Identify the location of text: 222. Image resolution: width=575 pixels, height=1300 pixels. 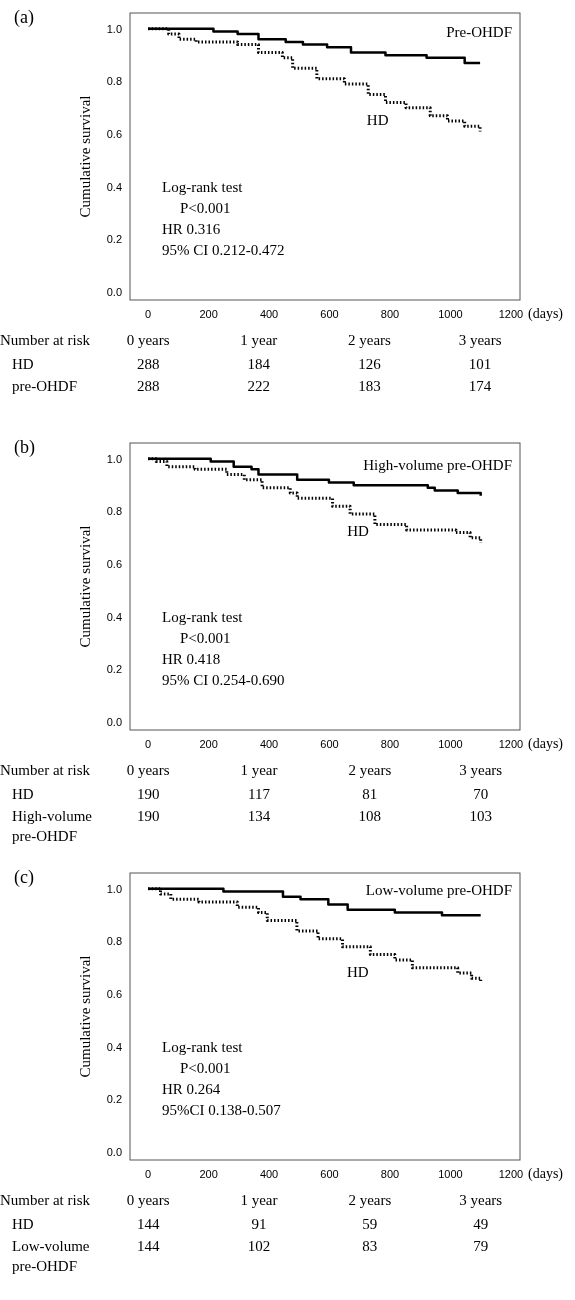
(259, 386).